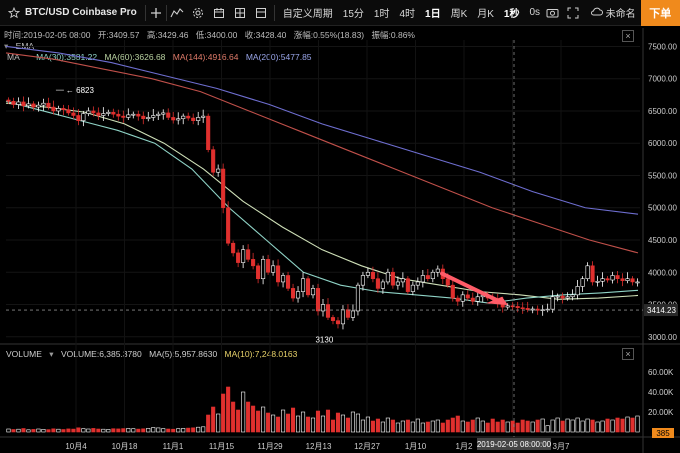 This screenshot has height=453, width=680. I want to click on layout-icon, so click(260, 13).